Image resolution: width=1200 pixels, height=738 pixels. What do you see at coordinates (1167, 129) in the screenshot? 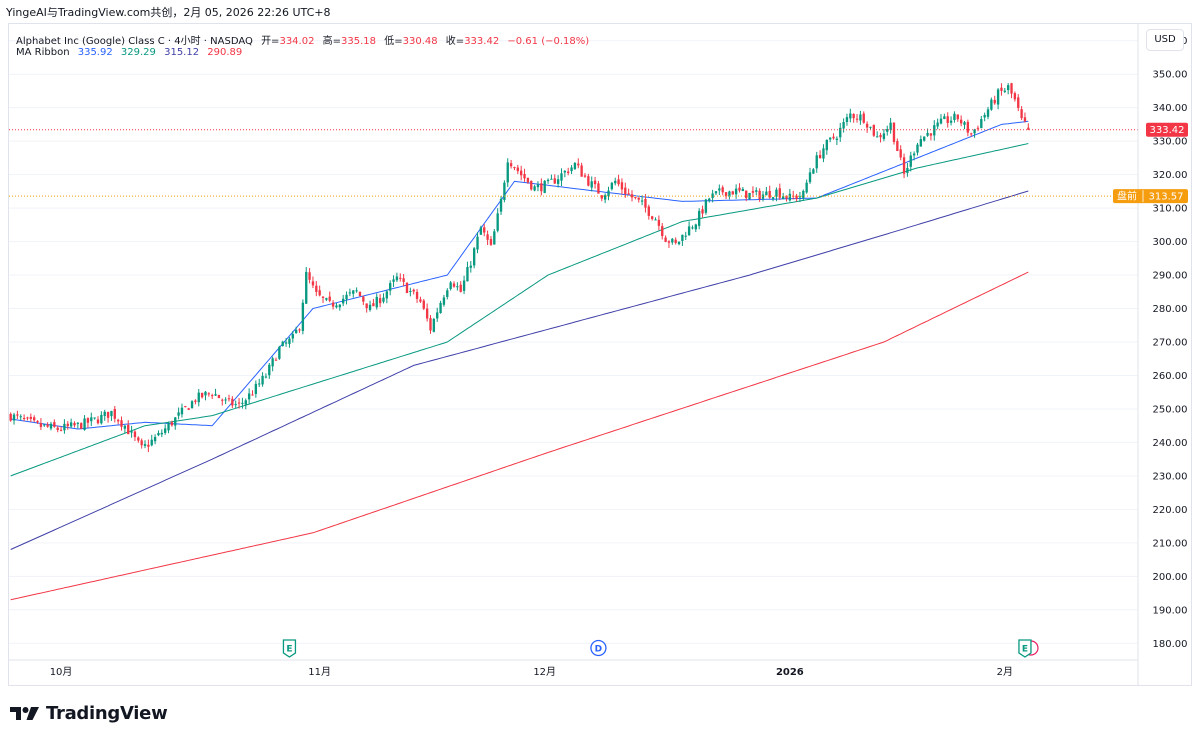
I see `last-price-tag` at bounding box center [1167, 129].